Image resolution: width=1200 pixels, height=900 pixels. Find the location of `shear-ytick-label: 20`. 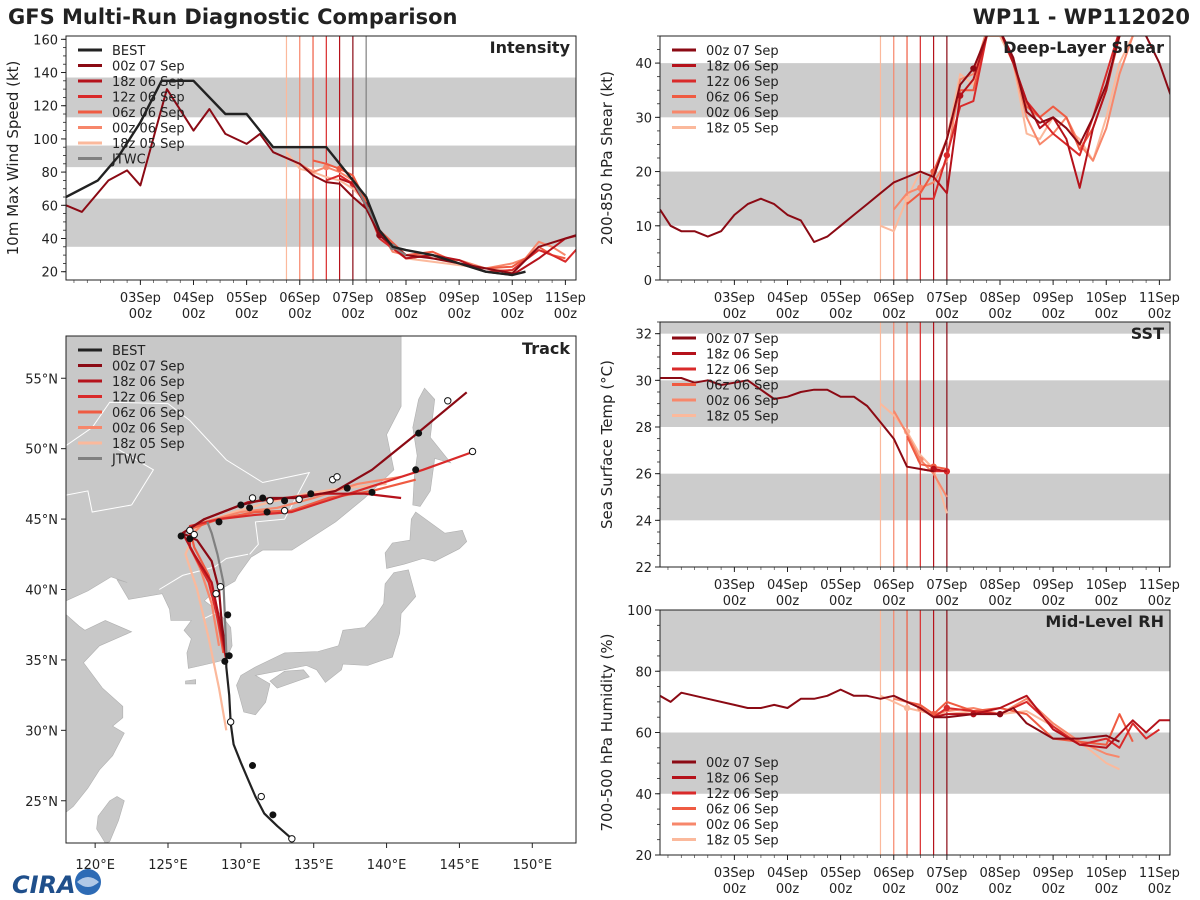

shear-ytick-label: 20 is located at coordinates (643, 173).